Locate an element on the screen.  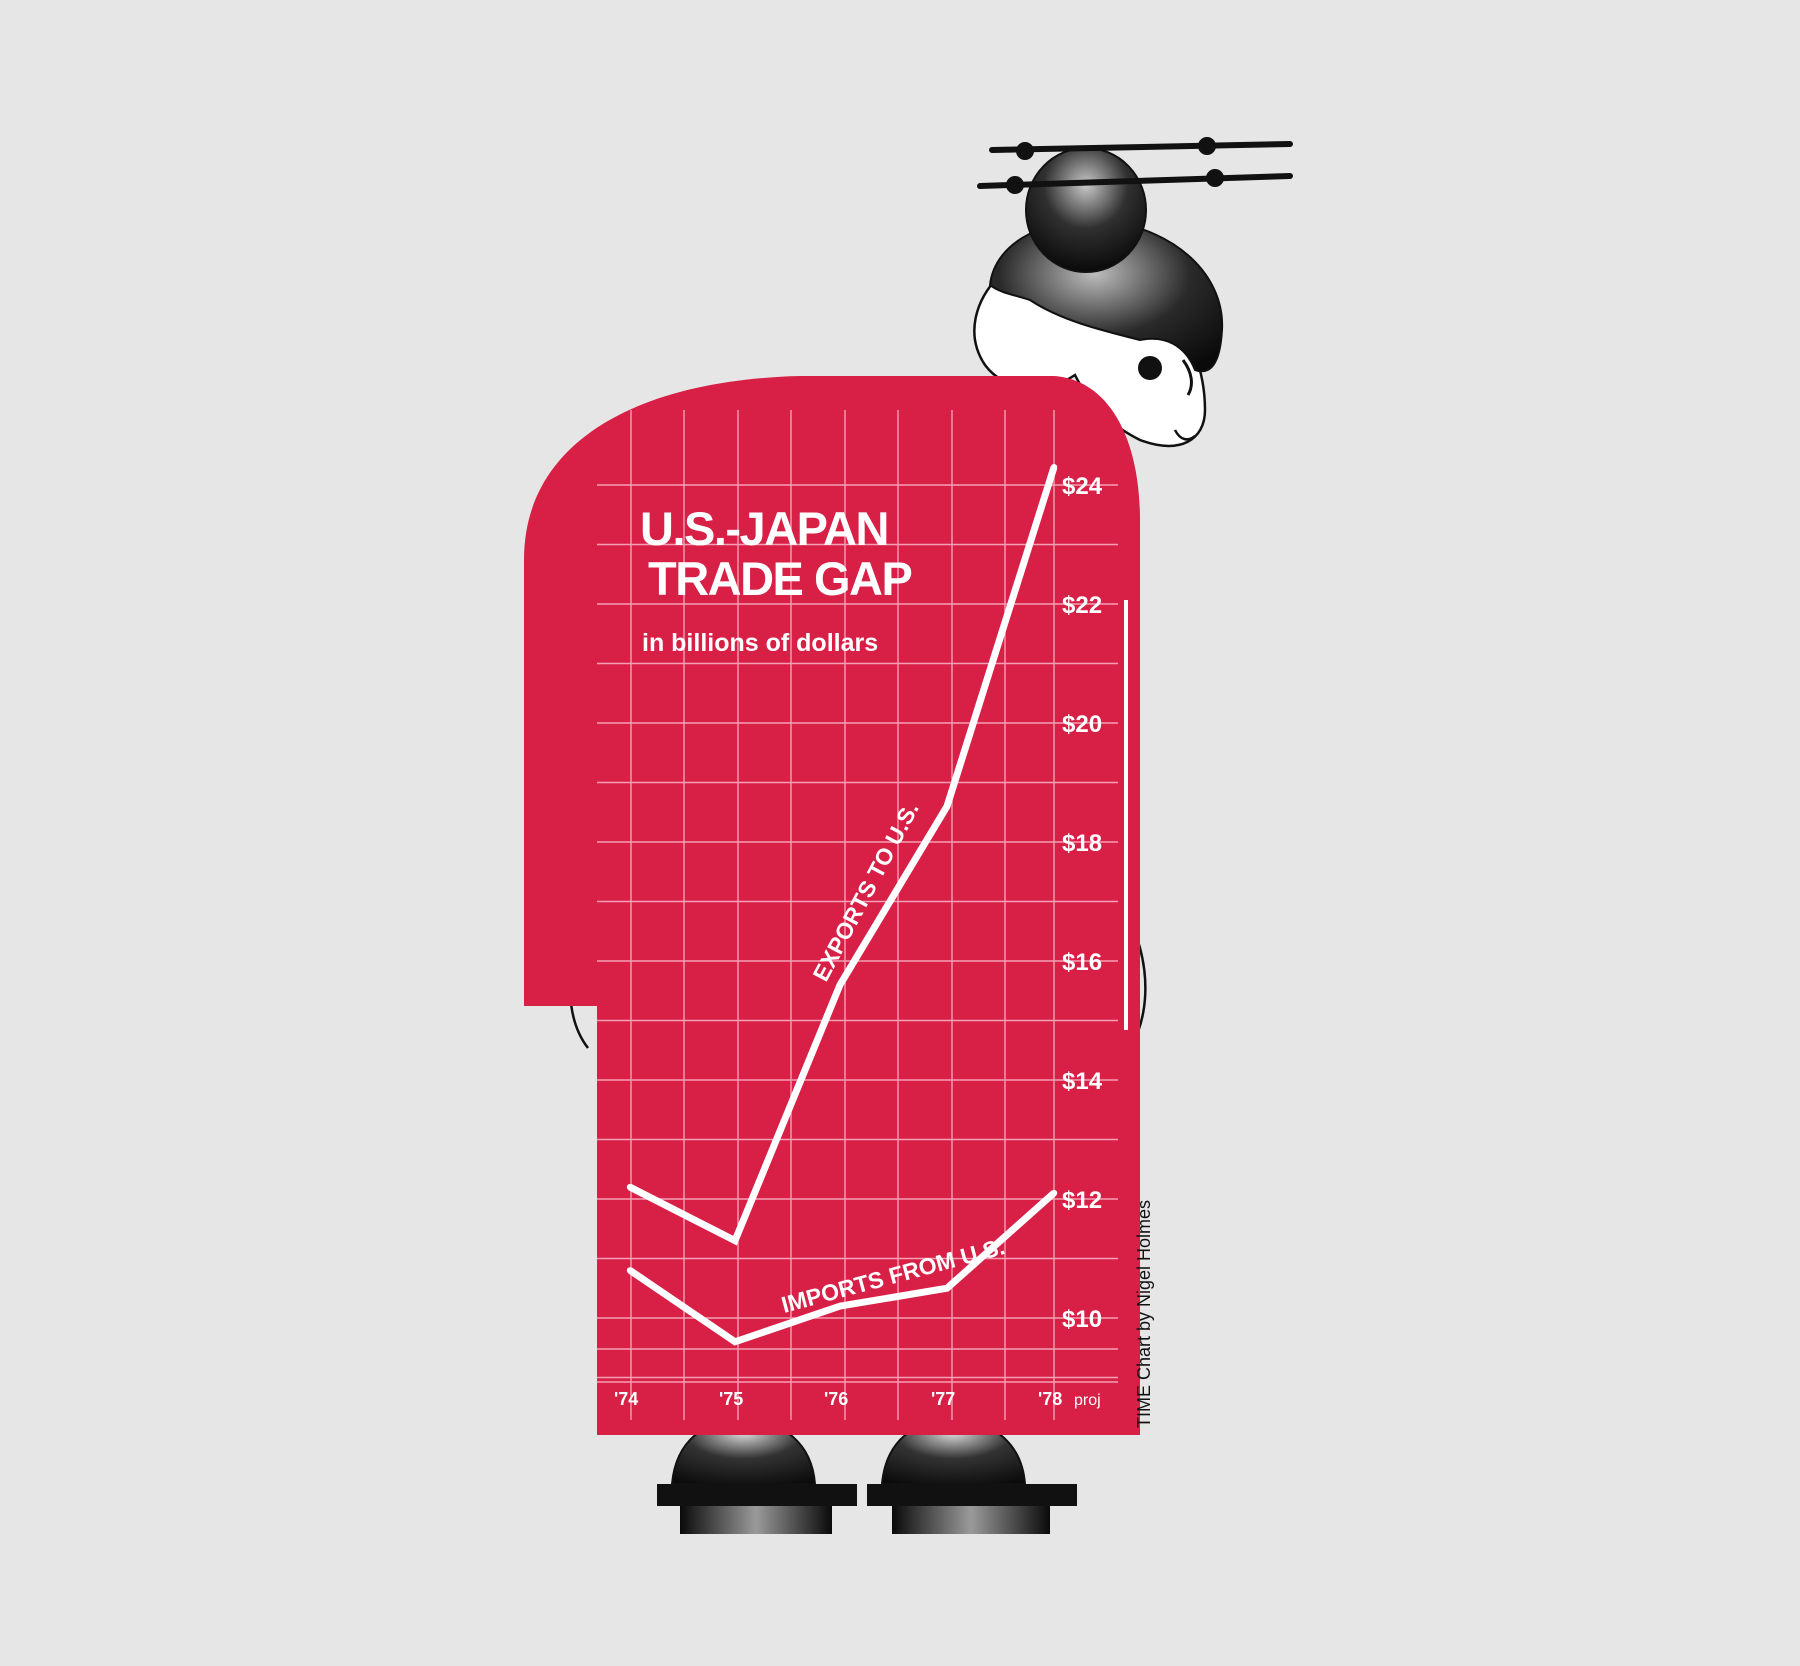
y-tick-label: $14 is located at coordinates (1082, 1081).